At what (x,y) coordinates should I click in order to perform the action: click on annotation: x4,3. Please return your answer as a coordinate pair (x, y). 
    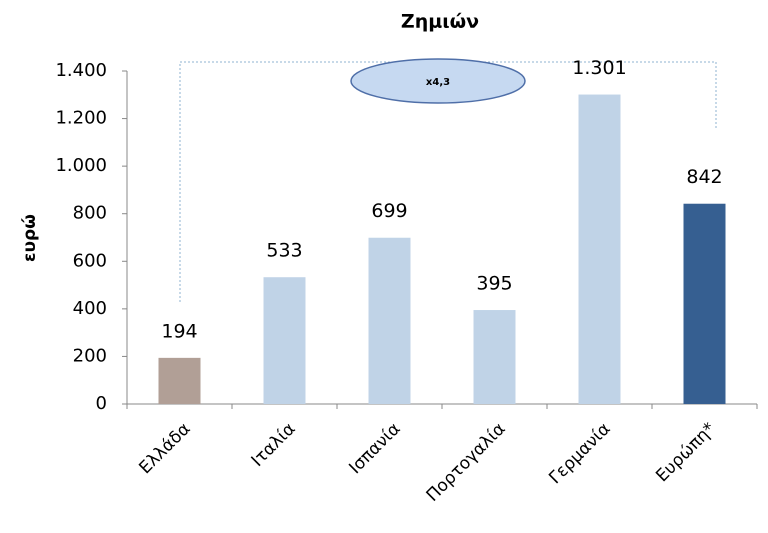
    Looking at the image, I should click on (438, 82).